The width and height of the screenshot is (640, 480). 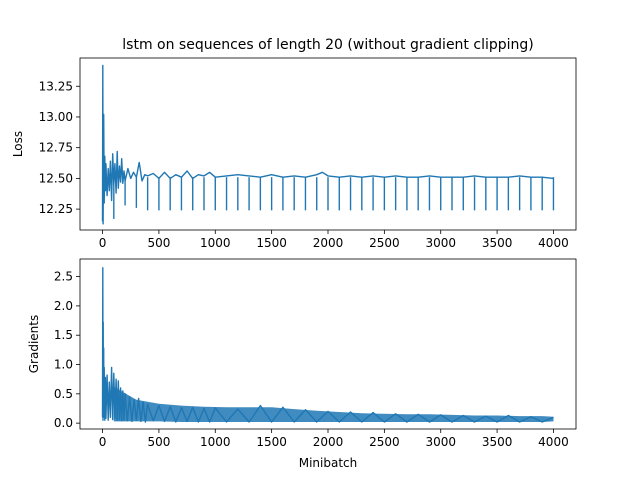 What do you see at coordinates (103, 442) in the screenshot?
I see `gradients-x-tick-label: 0` at bounding box center [103, 442].